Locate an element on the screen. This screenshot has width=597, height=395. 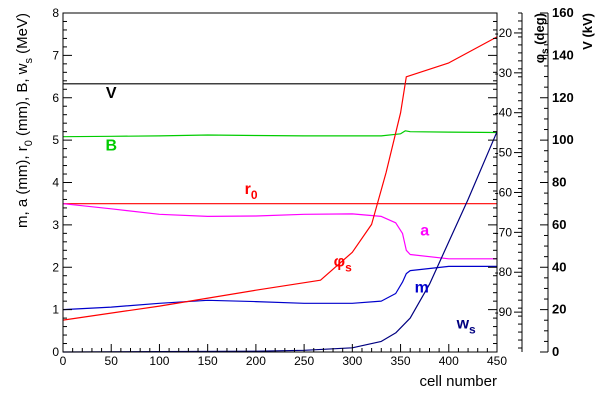
v-axis-label: V (kV) is located at coordinates (587, 31).